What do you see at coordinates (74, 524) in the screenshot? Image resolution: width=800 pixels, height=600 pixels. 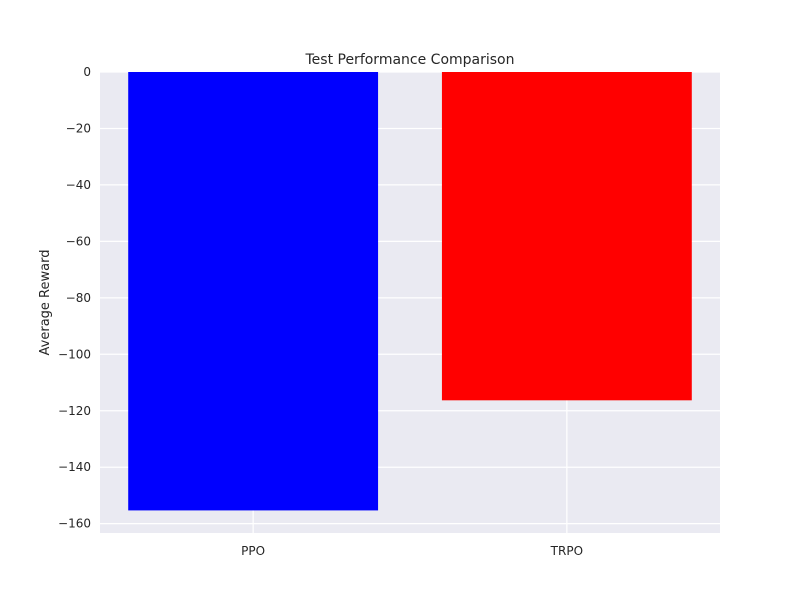 I see `y-tick-label: −160` at bounding box center [74, 524].